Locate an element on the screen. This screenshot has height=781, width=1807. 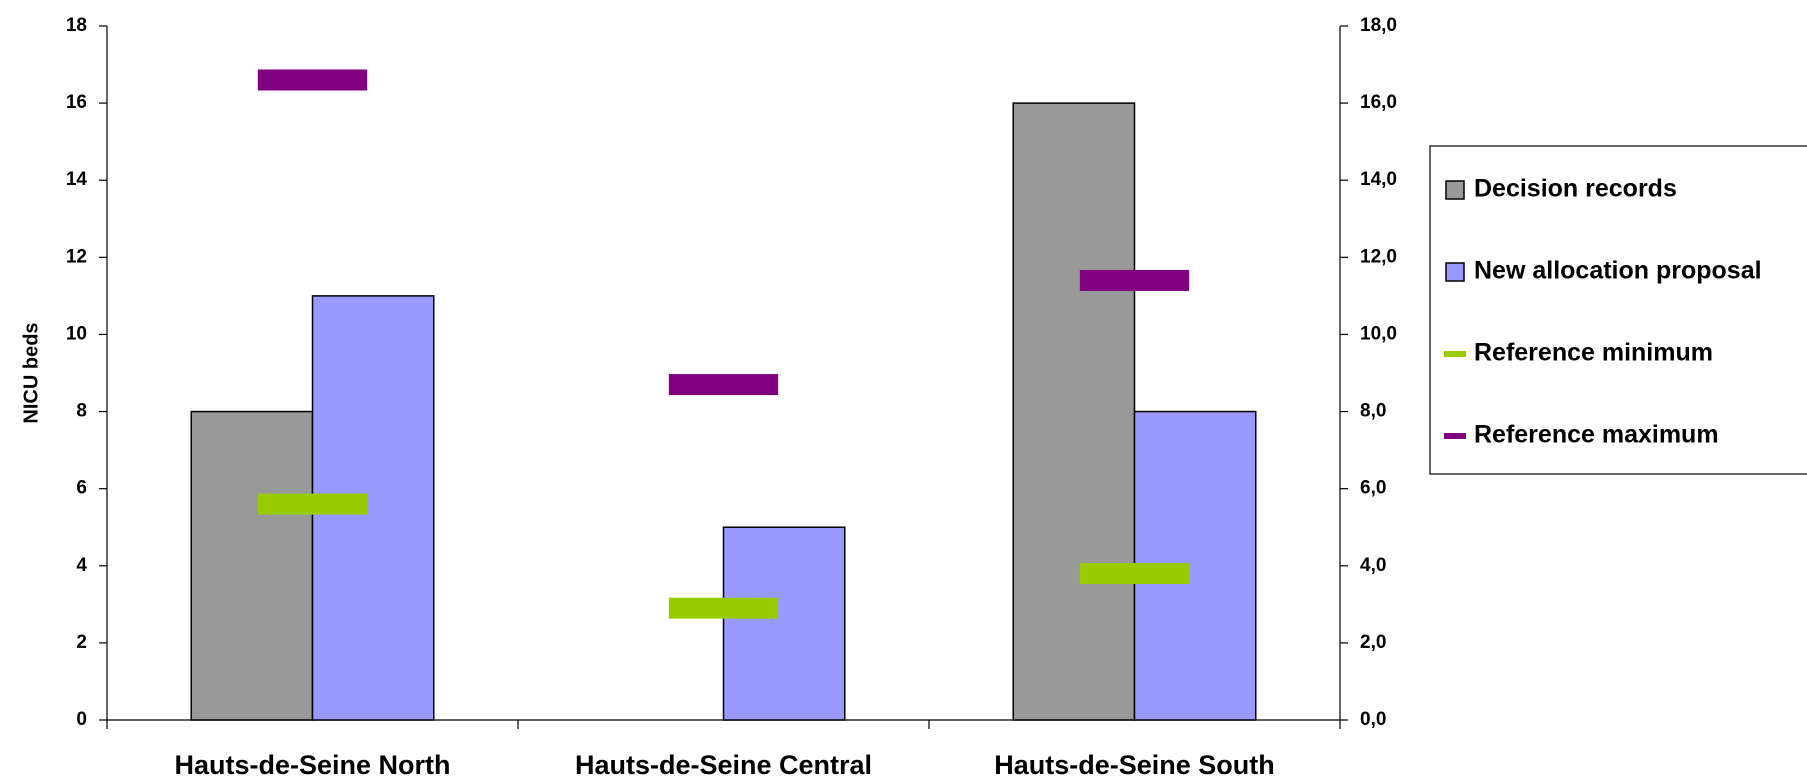
y-tick-label: 16 is located at coordinates (76, 102).